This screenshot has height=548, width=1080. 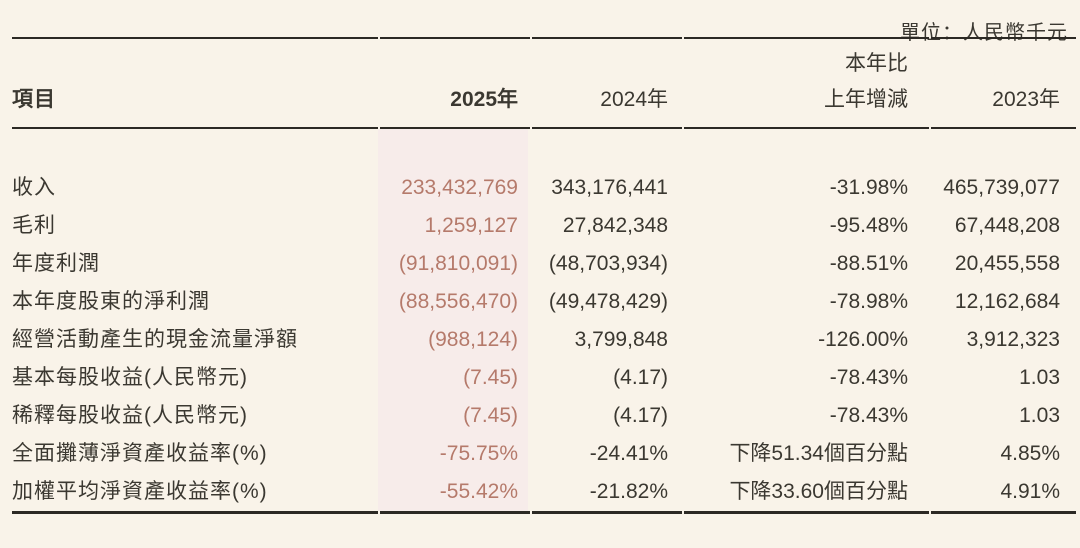 What do you see at coordinates (800, 82) in the screenshot?
I see `column-header-change: 本年比 上年增減` at bounding box center [800, 82].